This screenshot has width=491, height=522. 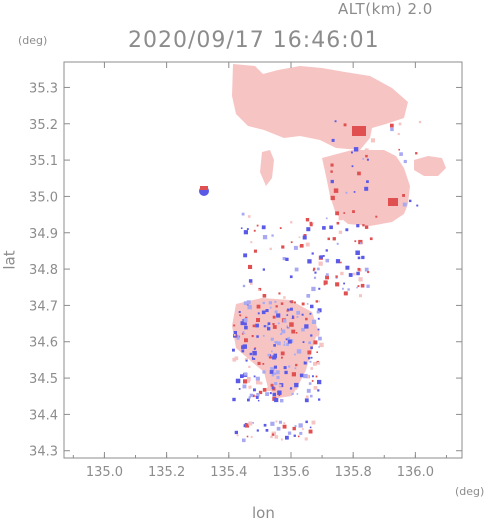 What do you see at coordinates (204, 188) in the screenshot?
I see `echo-isolated-blob` at bounding box center [204, 188].